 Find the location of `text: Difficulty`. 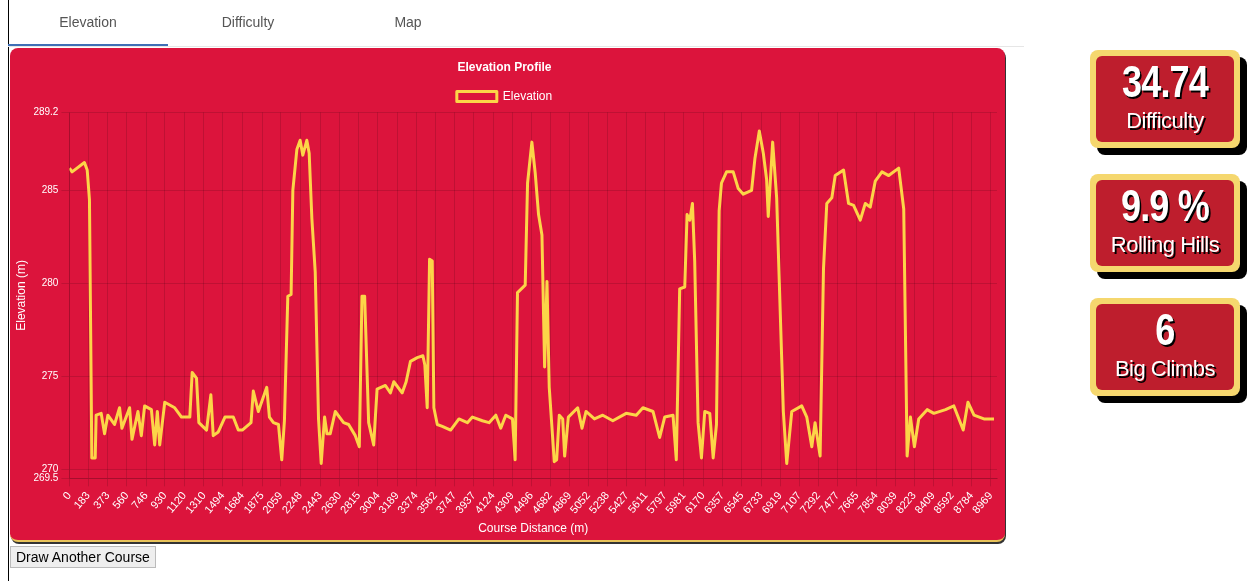

text: Difficulty is located at coordinates (248, 22).